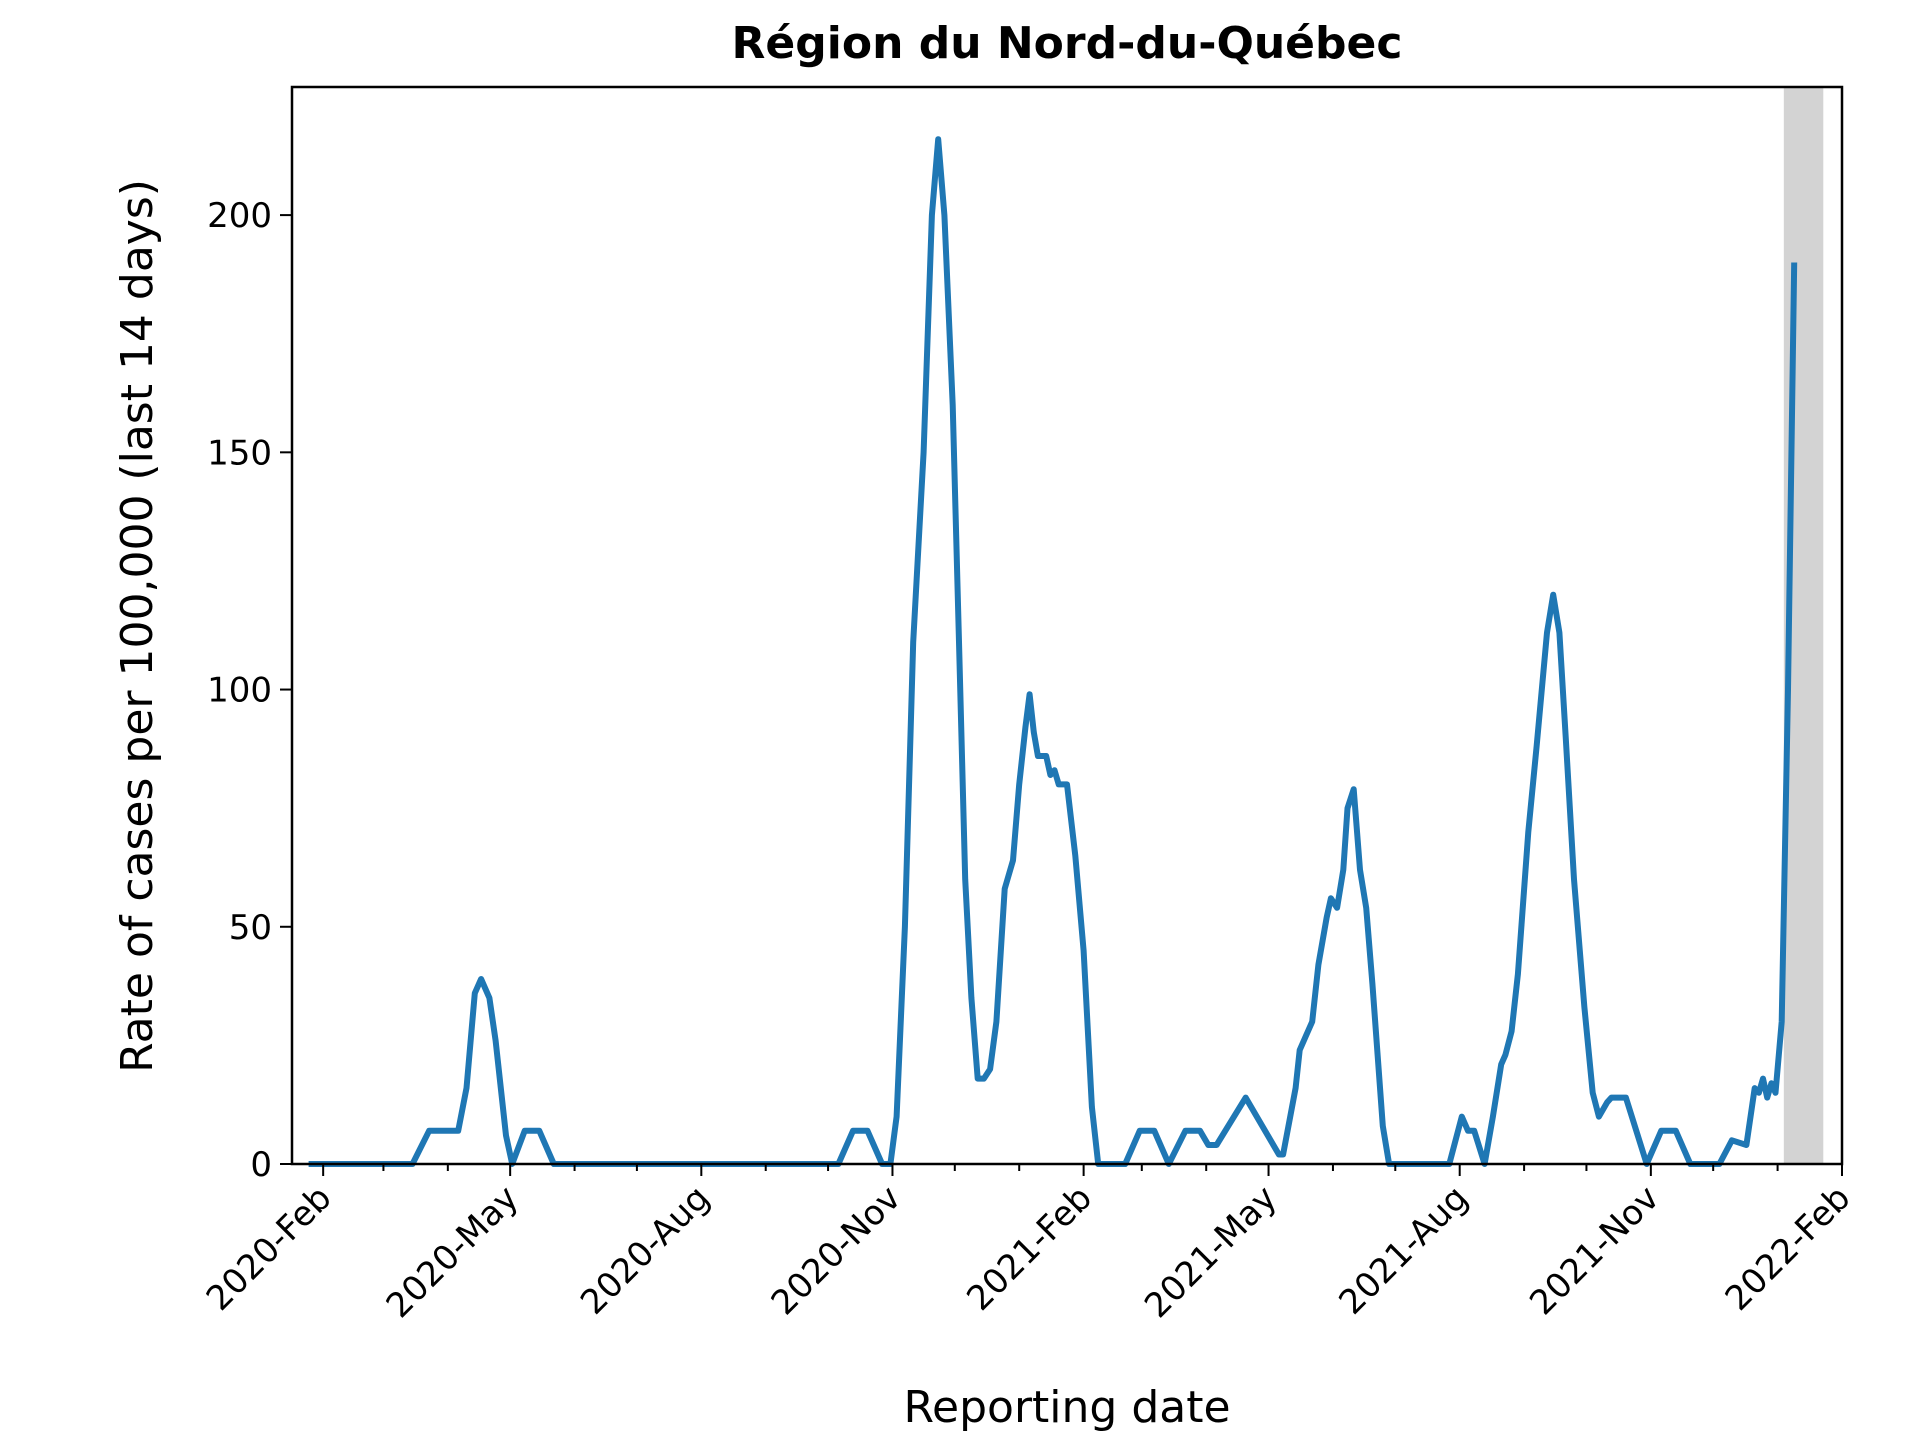 This screenshot has height=1440, width=1920. Describe the element at coordinates (1066, 1407) in the screenshot. I see `x-axis-label: Reporting date` at that location.